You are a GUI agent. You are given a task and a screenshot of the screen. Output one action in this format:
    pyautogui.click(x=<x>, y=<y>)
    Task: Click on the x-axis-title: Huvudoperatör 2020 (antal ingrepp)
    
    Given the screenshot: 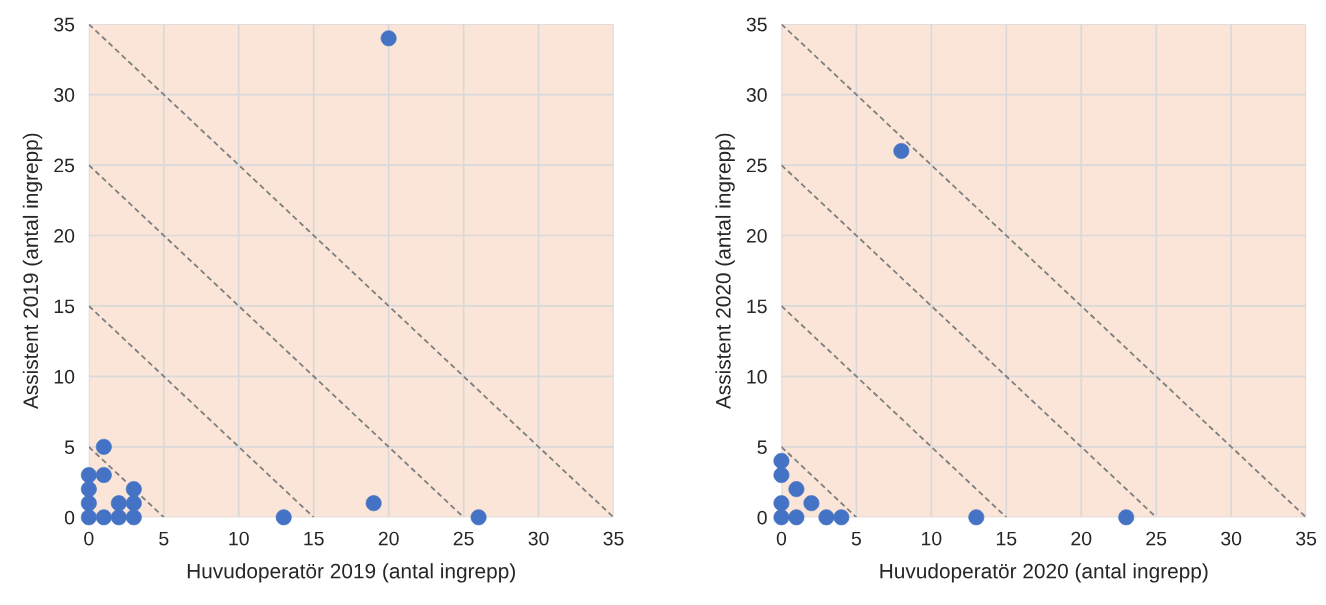 What is the action you would take?
    pyautogui.click(x=1044, y=573)
    